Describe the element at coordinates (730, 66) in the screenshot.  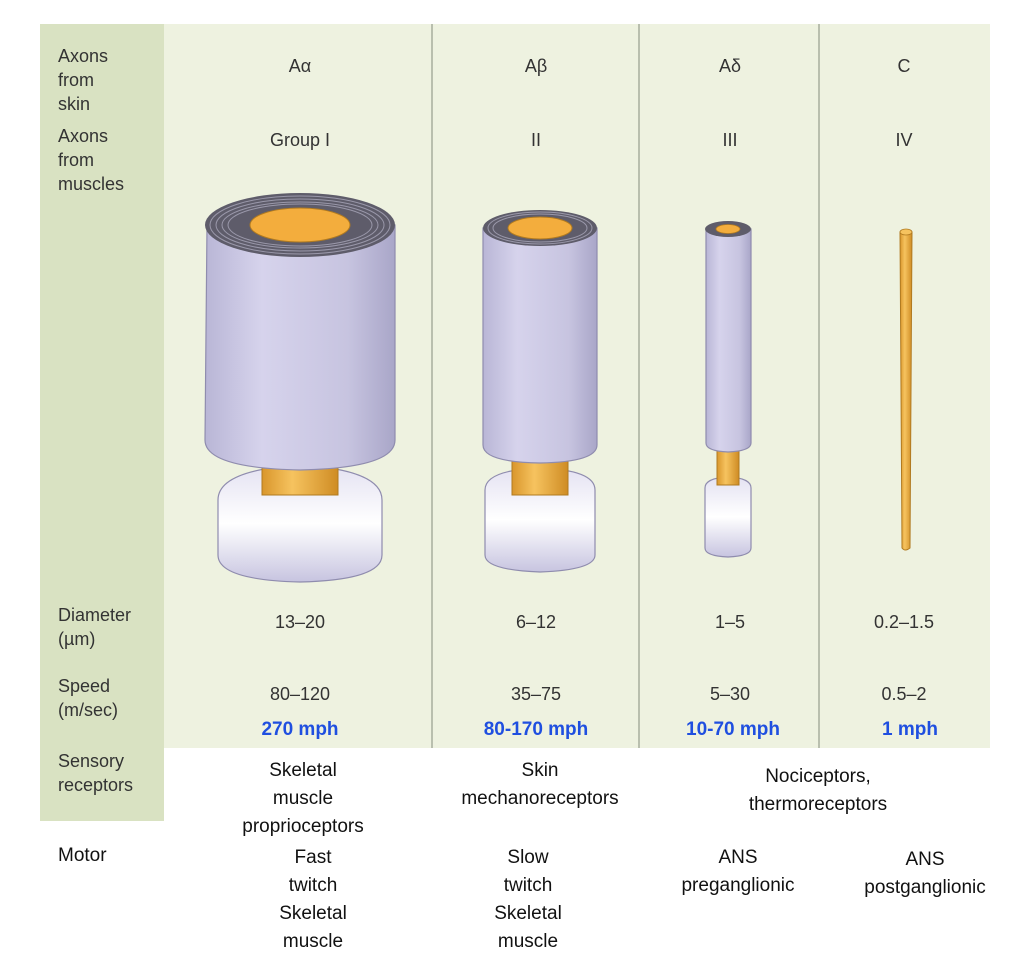
I see `skin-class-a-delta: Aδ` at that location.